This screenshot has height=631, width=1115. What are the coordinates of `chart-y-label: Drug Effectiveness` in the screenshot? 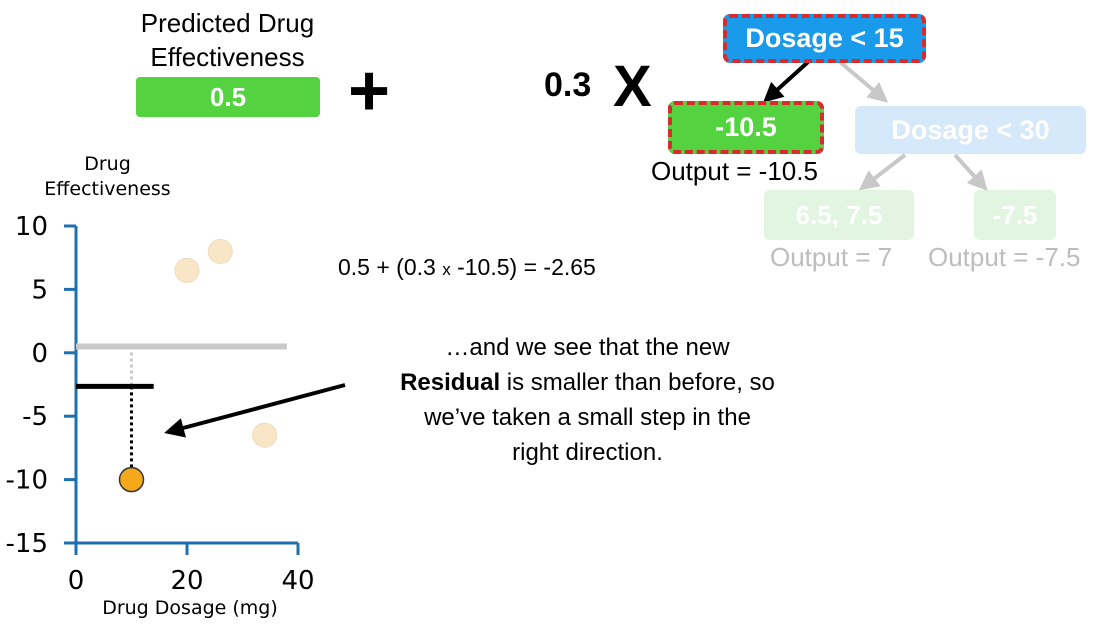 It's located at (107, 176).